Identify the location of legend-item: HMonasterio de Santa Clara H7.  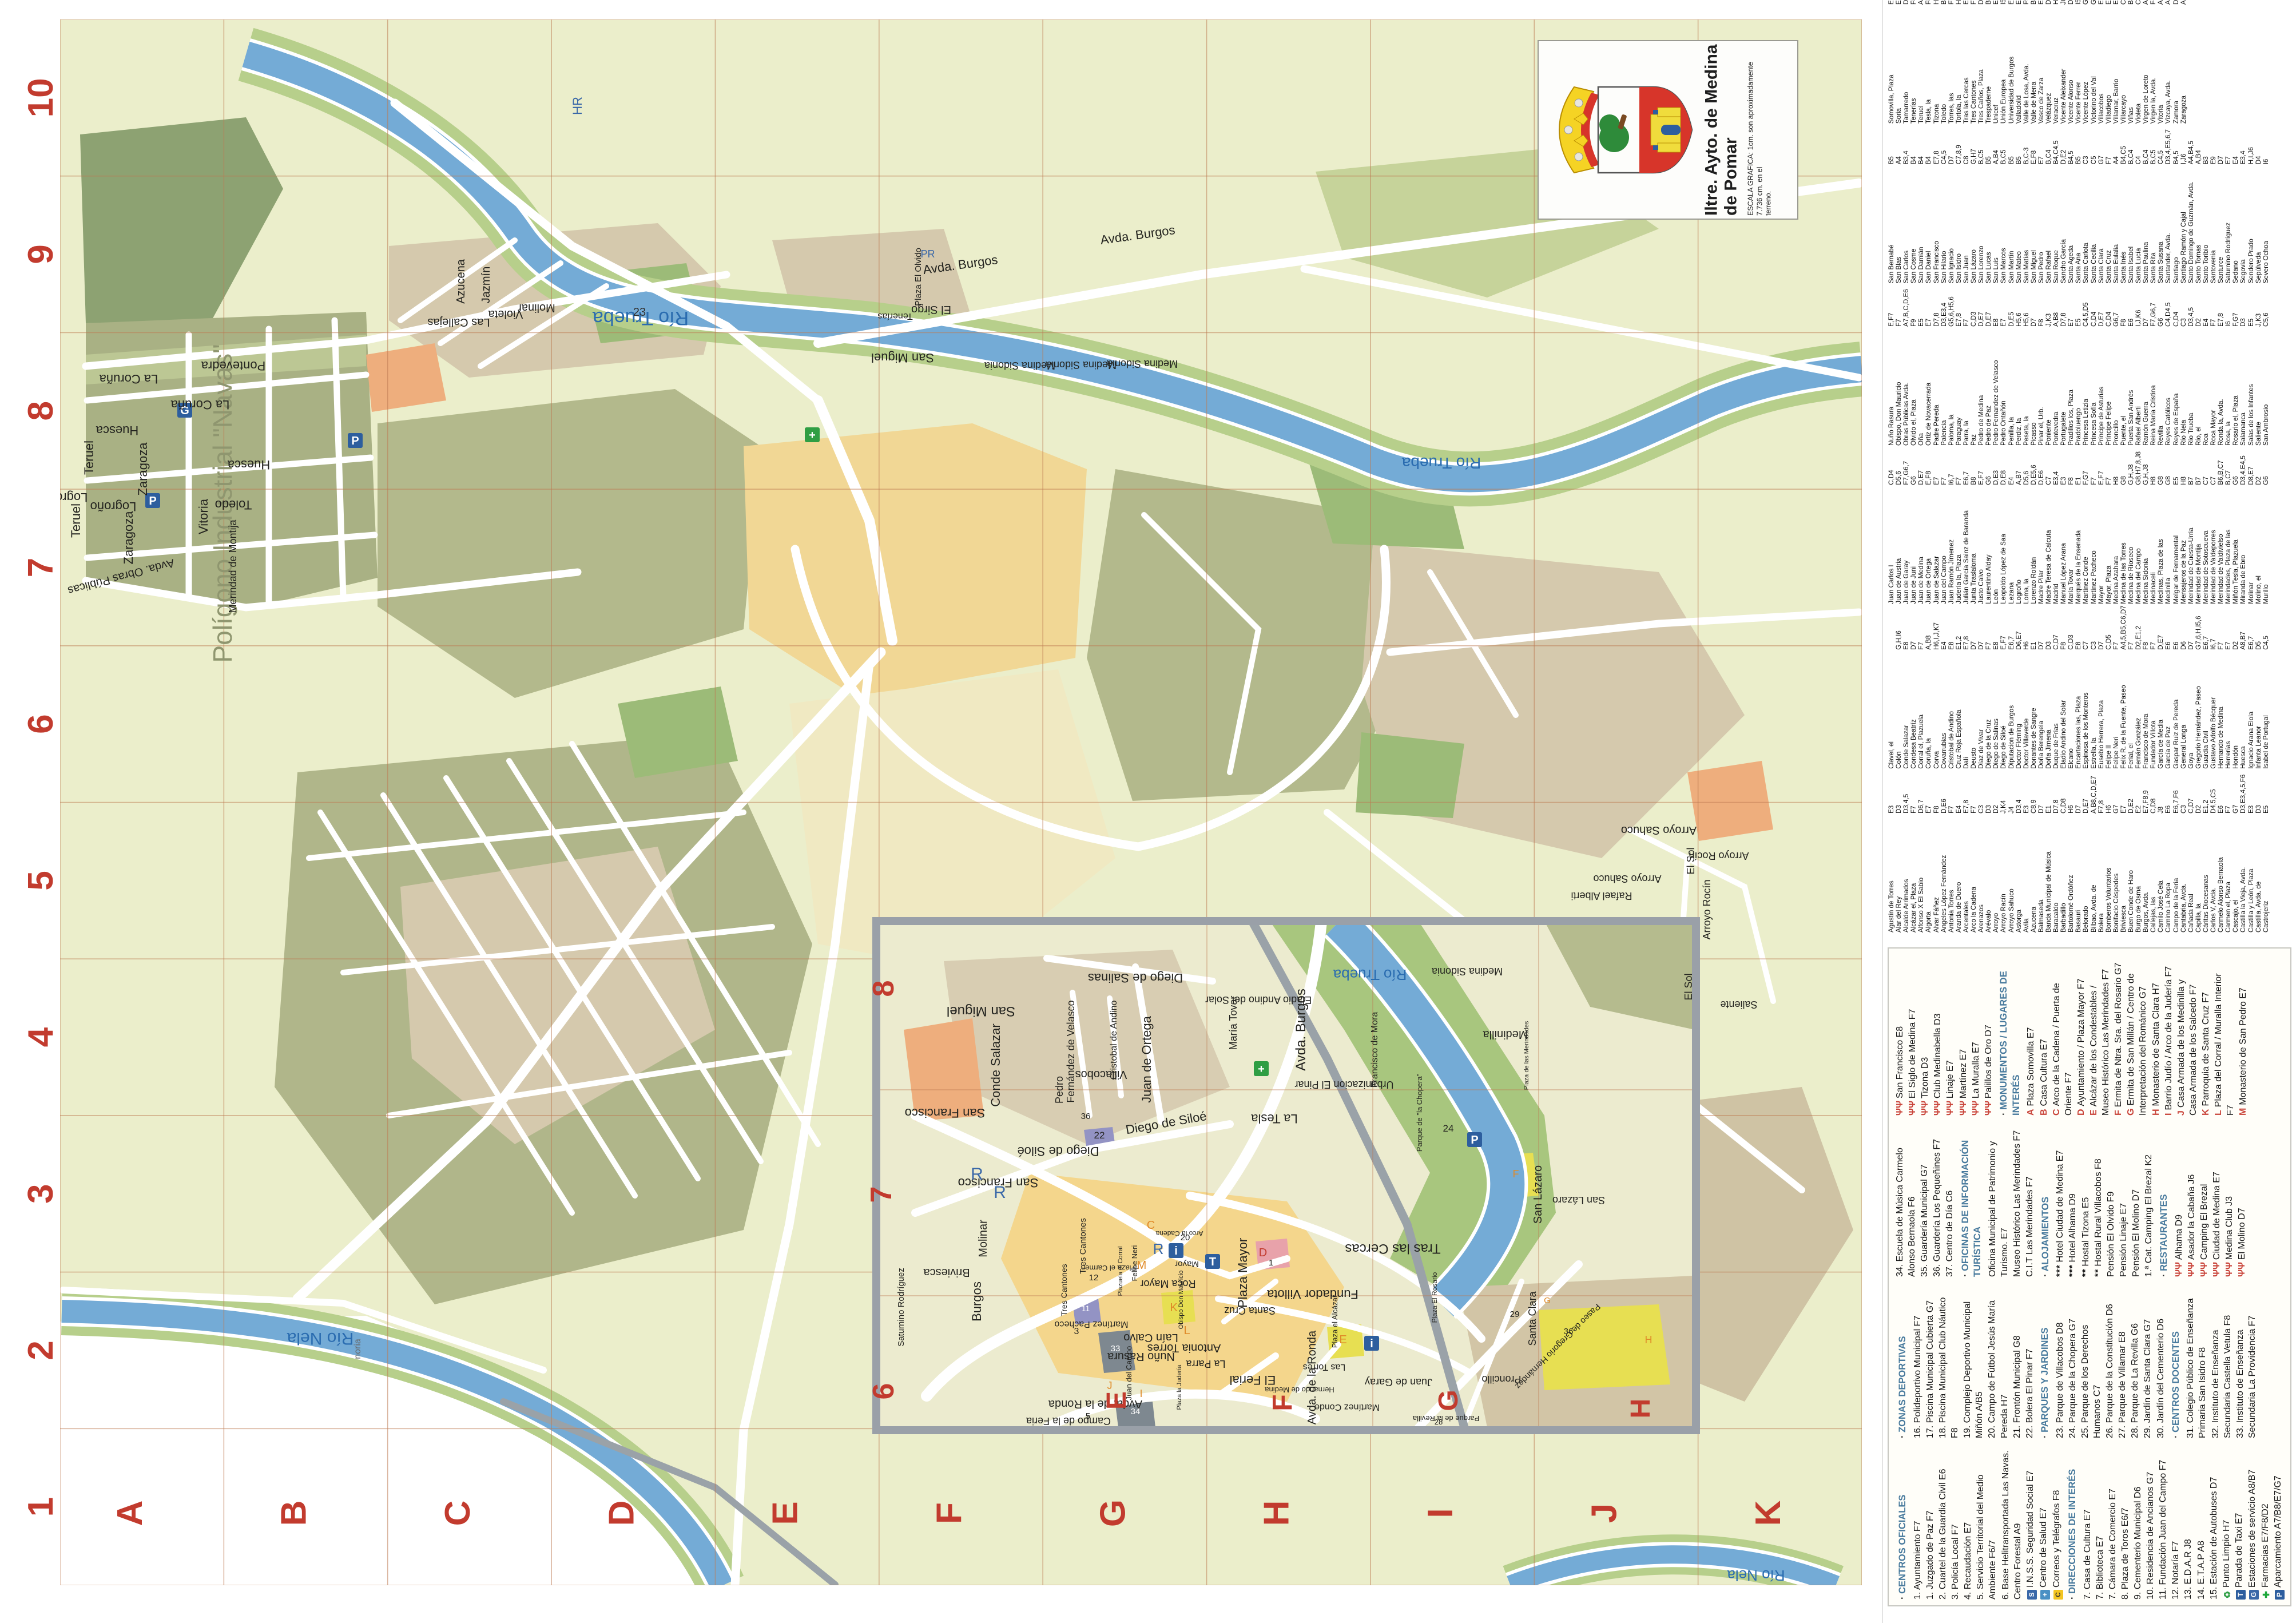
(2156, 1049).